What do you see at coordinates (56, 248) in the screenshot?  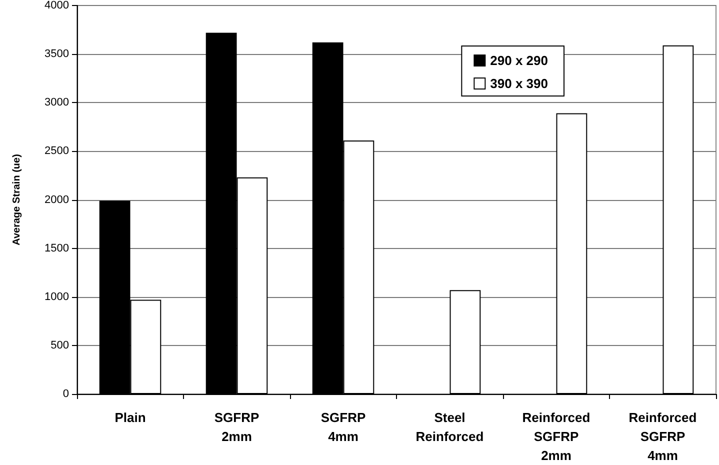 I see `y-tick-label: 1500` at bounding box center [56, 248].